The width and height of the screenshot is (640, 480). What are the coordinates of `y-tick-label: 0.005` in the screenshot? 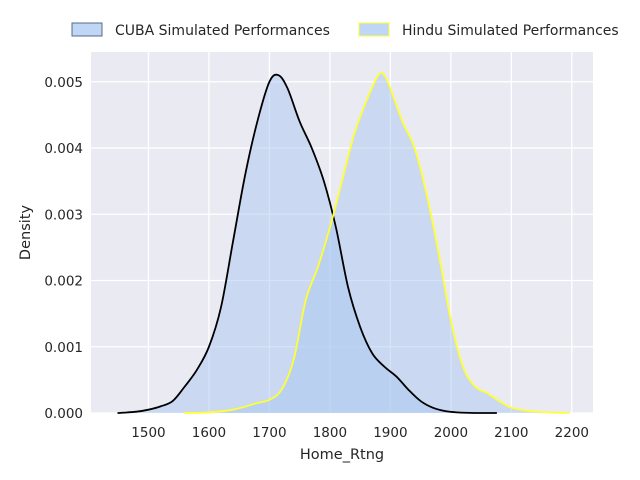 It's located at (63, 83).